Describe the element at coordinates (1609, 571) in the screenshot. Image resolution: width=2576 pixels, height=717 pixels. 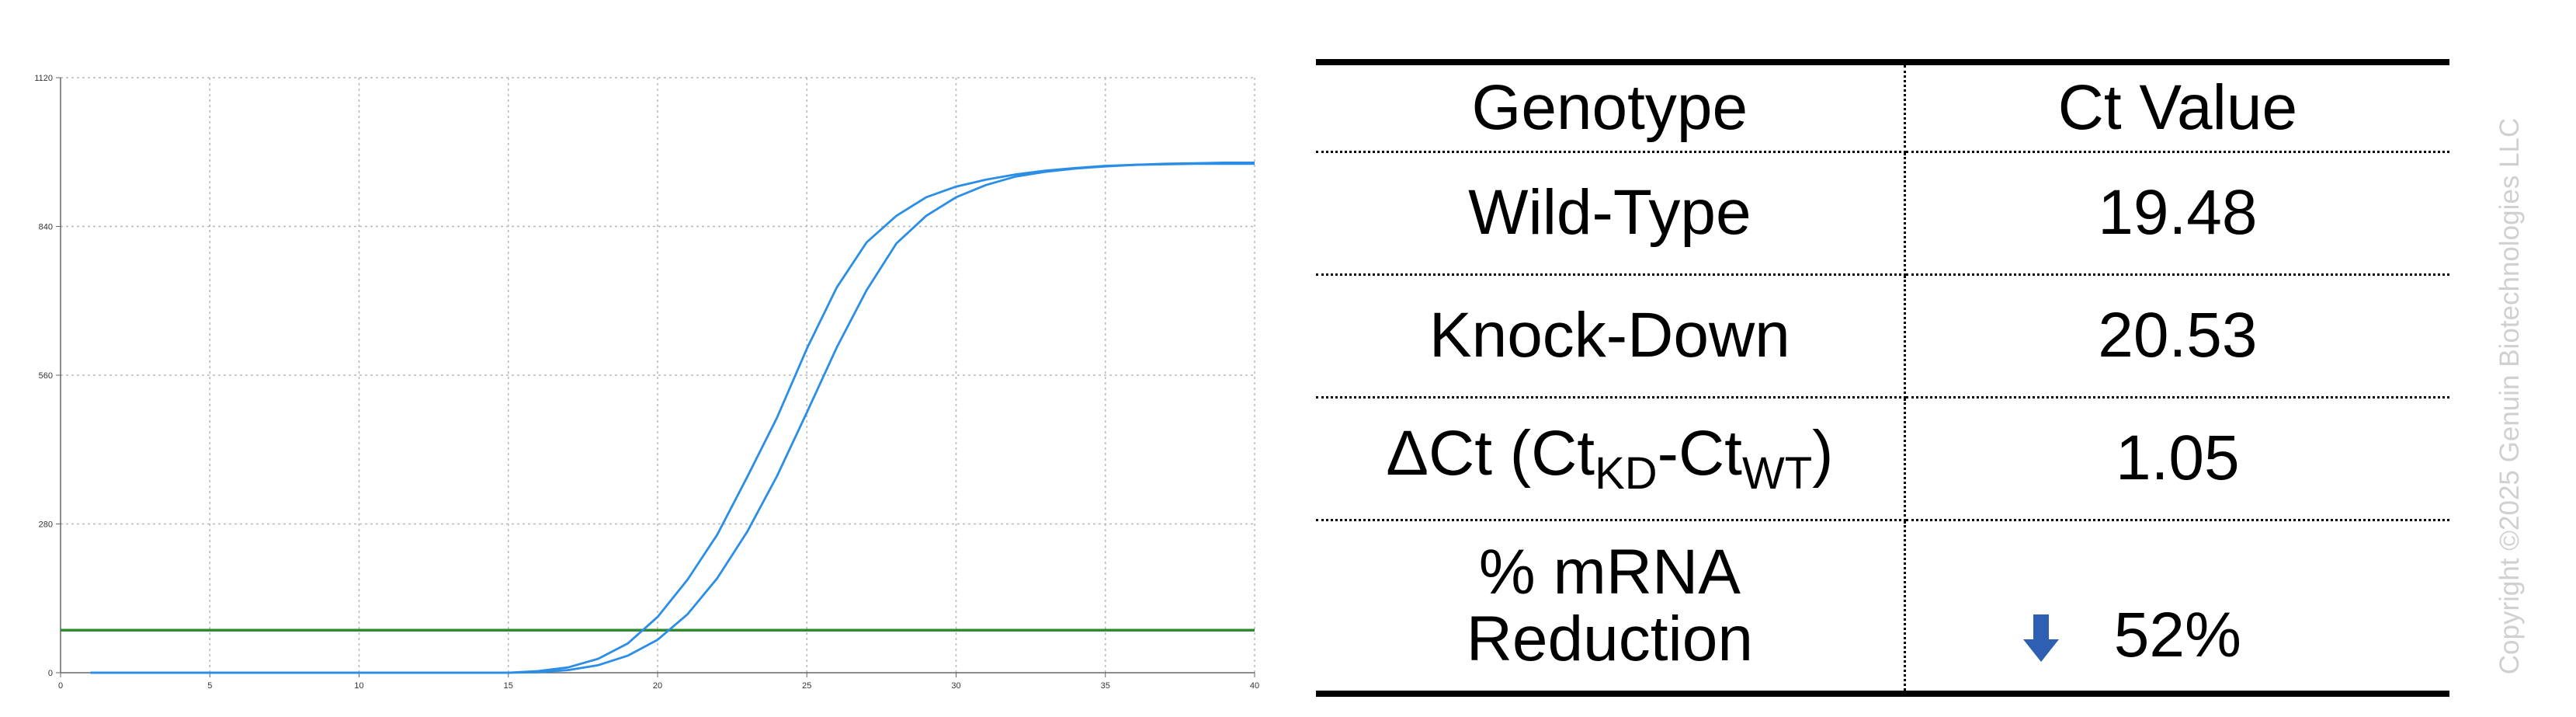
I see `reduction-label-line1: % mRNA` at that location.